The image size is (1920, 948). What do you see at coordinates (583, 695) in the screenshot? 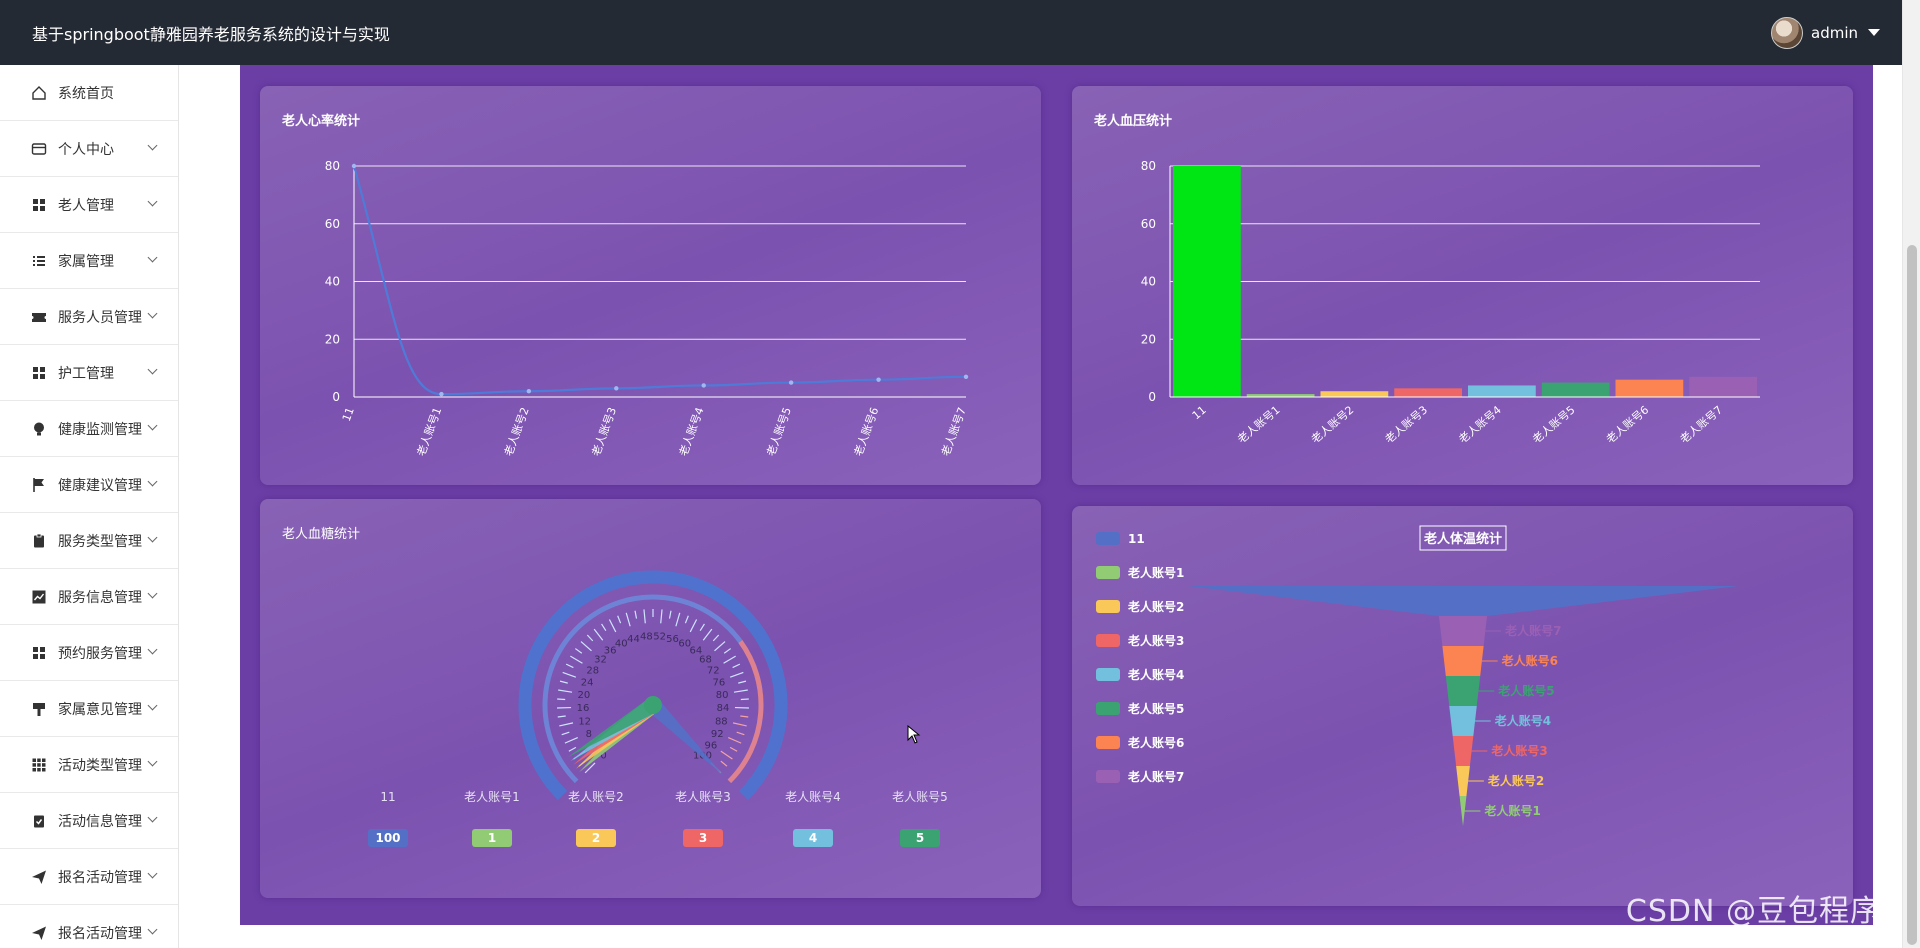
I see `gauge-scale-label: 20` at bounding box center [583, 695].